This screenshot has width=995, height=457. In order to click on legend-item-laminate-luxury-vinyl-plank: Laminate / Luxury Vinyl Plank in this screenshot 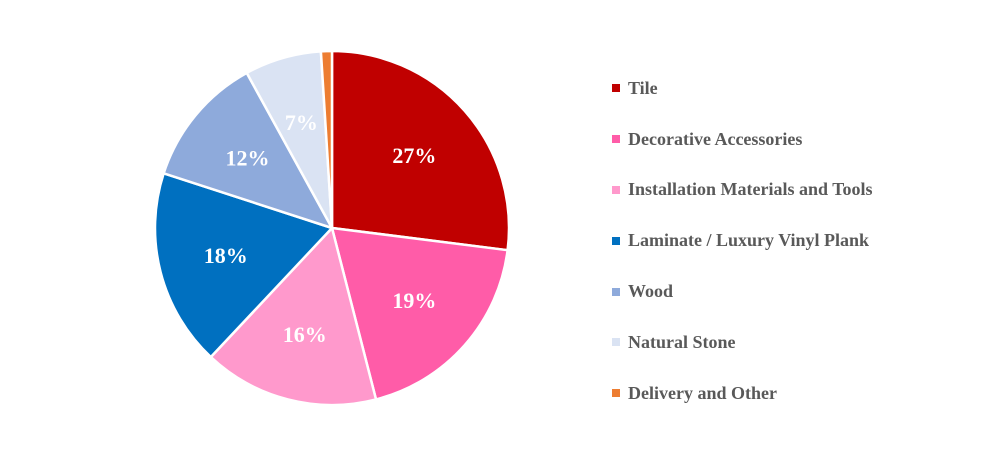, I will do `click(742, 240)`.